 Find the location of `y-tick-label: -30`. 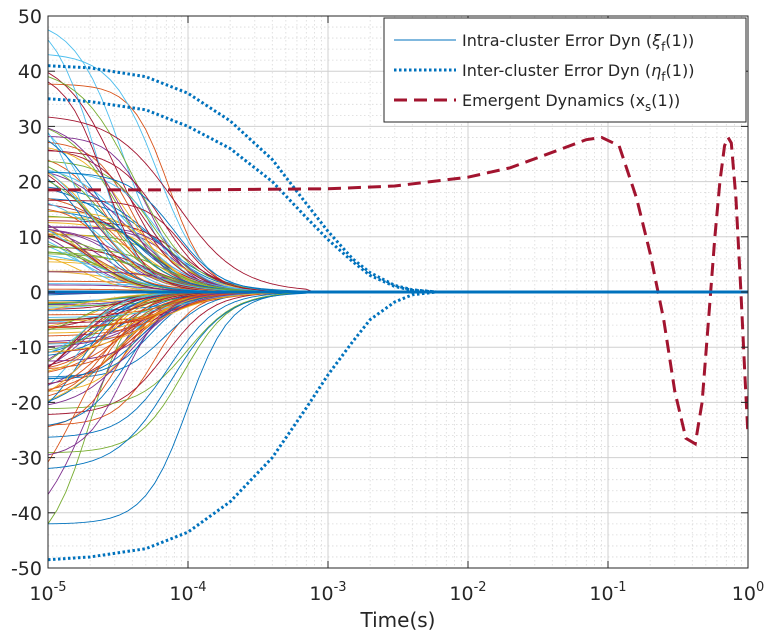

y-tick-label: -30 is located at coordinates (26, 459).